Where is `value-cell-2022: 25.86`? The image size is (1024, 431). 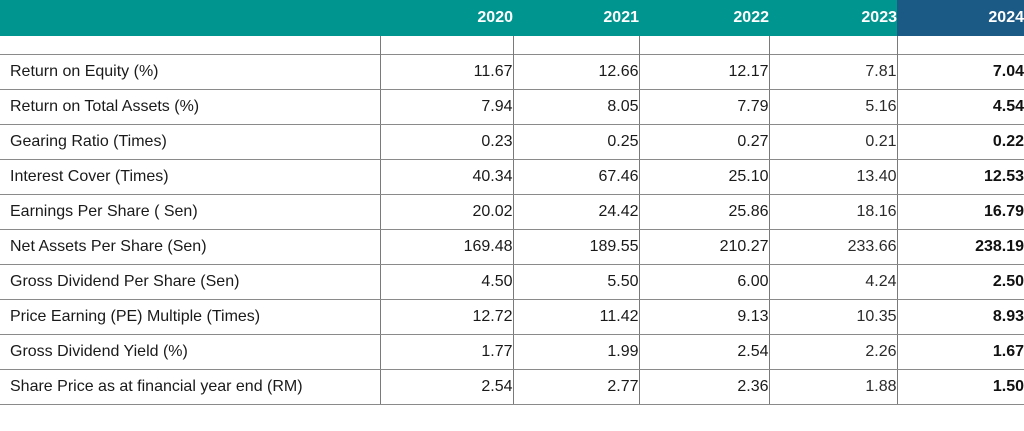 value-cell-2022: 25.86 is located at coordinates (703, 212).